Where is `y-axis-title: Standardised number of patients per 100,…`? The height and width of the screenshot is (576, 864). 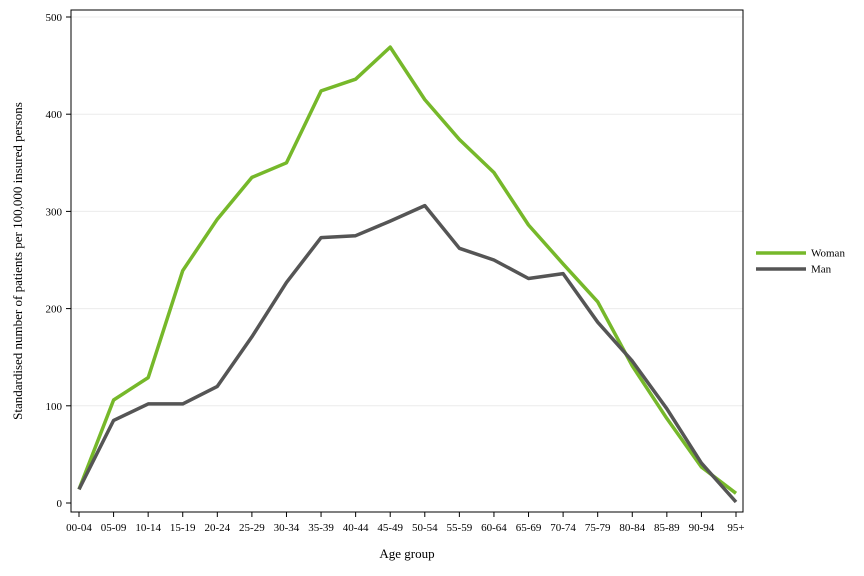
y-axis-title: Standardised number of patients per 100,… is located at coordinates (17, 261).